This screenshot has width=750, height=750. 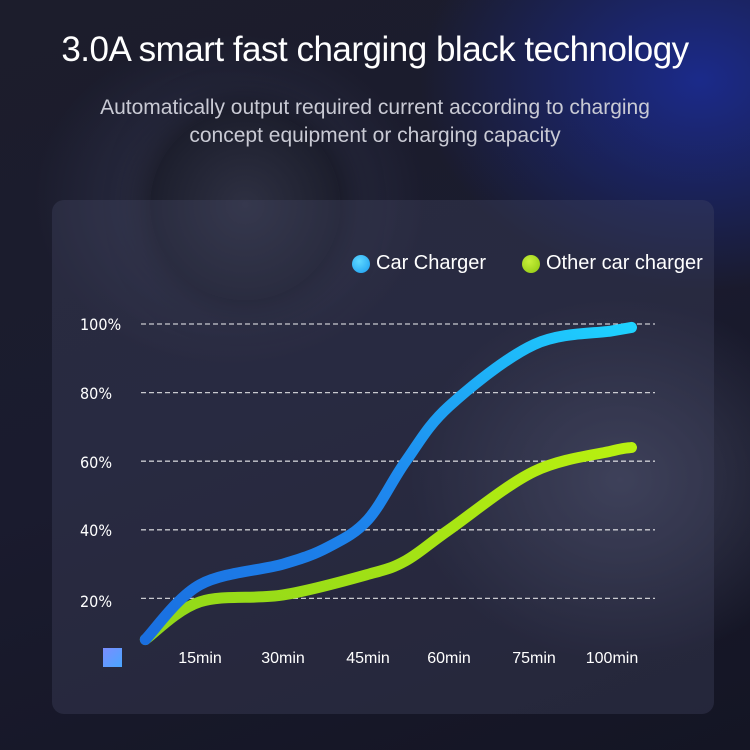 I want to click on y-tick-20: 20%, so click(x=96, y=601).